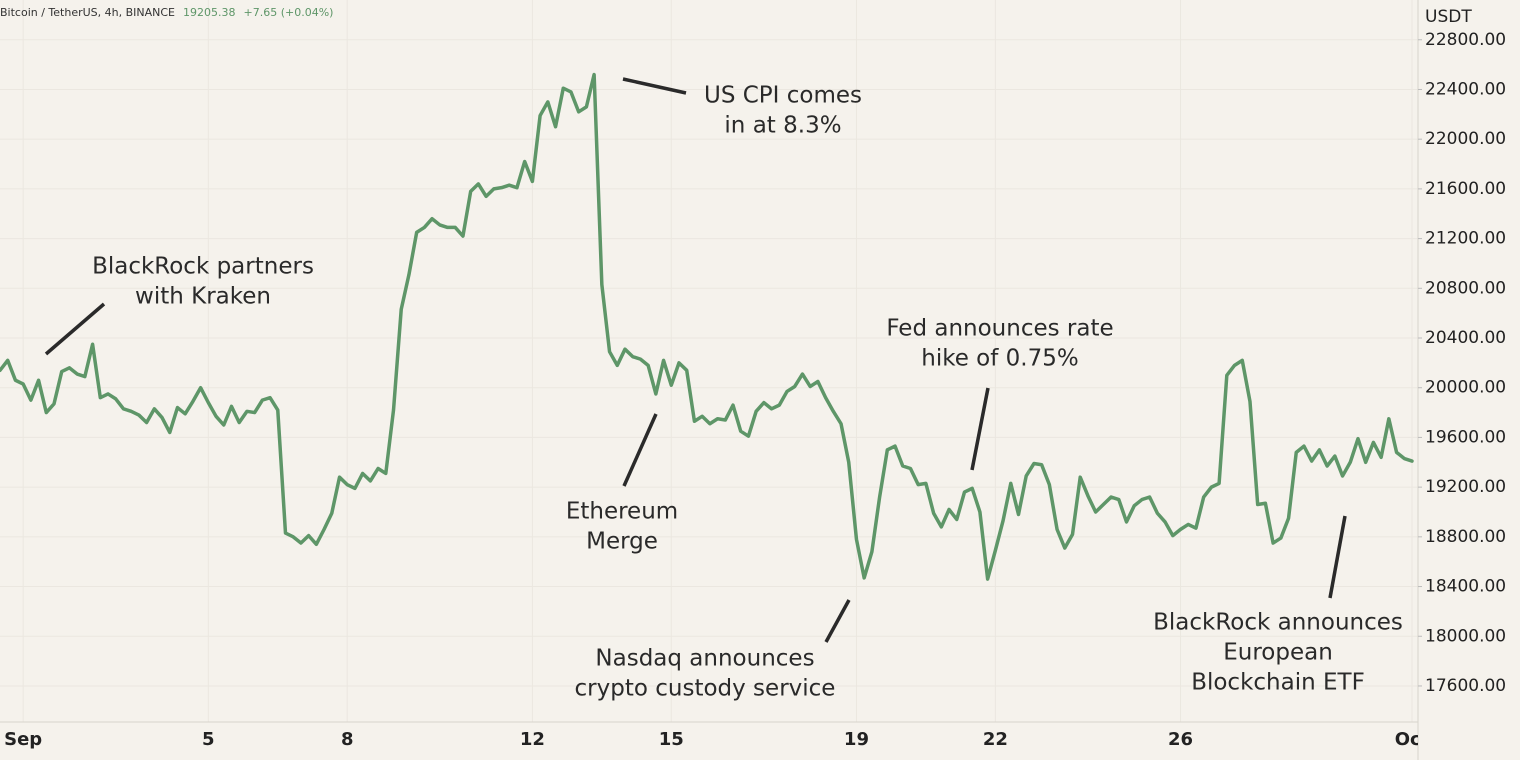 This screenshot has height=760, width=1520. I want to click on y-tick-label: 22000.00, so click(1465, 139).